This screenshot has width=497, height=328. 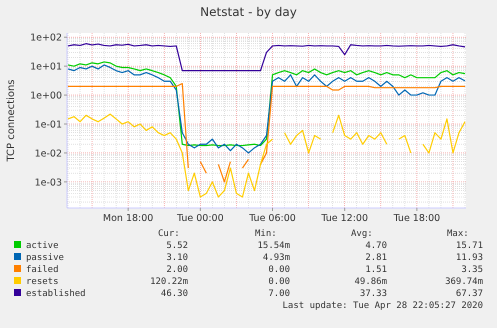 What do you see at coordinates (373, 294) in the screenshot?
I see `text: 37.33` at bounding box center [373, 294].